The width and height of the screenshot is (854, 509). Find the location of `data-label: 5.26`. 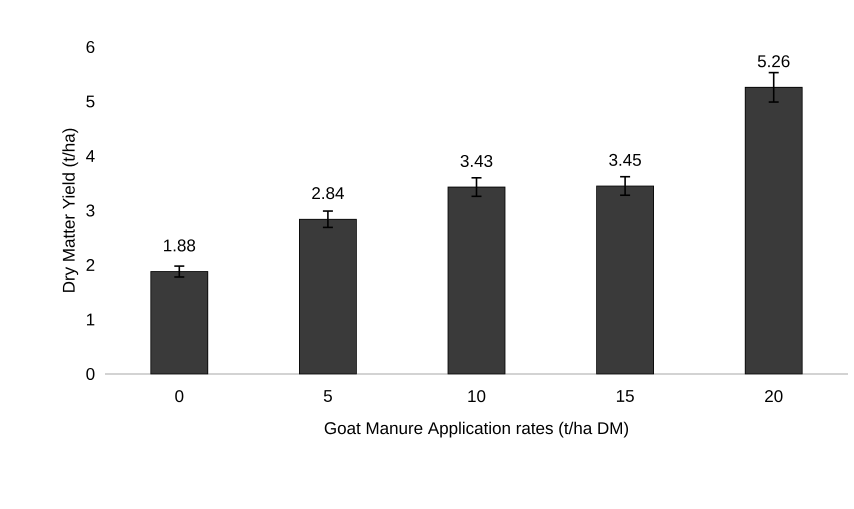

data-label: 5.26 is located at coordinates (774, 61).